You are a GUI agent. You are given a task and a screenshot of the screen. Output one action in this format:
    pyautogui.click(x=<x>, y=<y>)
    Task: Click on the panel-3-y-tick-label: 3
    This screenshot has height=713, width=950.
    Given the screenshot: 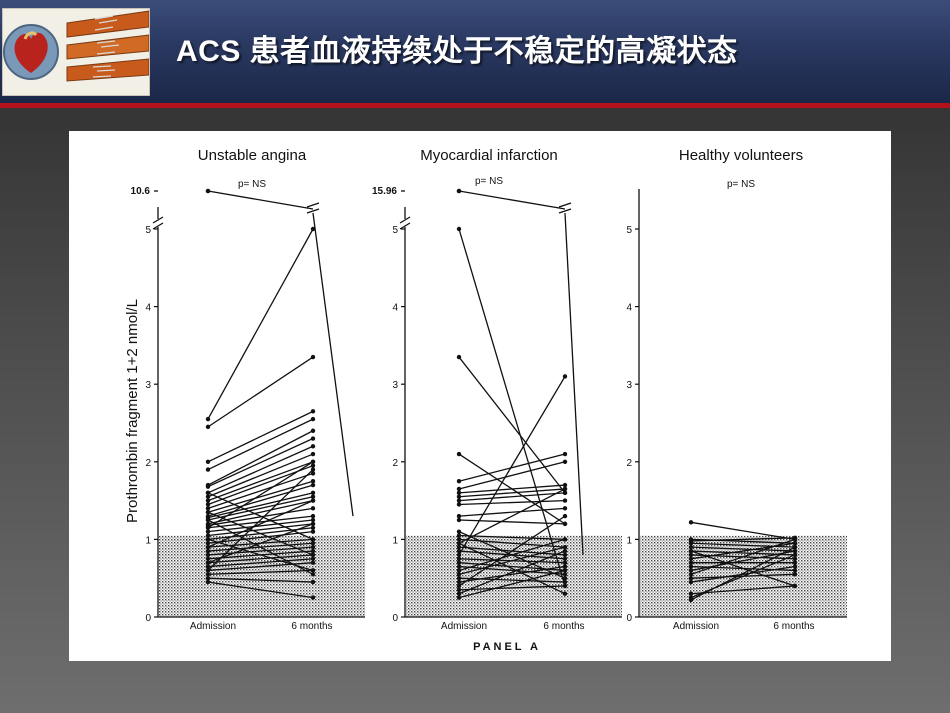 What is the action you would take?
    pyautogui.click(x=629, y=385)
    